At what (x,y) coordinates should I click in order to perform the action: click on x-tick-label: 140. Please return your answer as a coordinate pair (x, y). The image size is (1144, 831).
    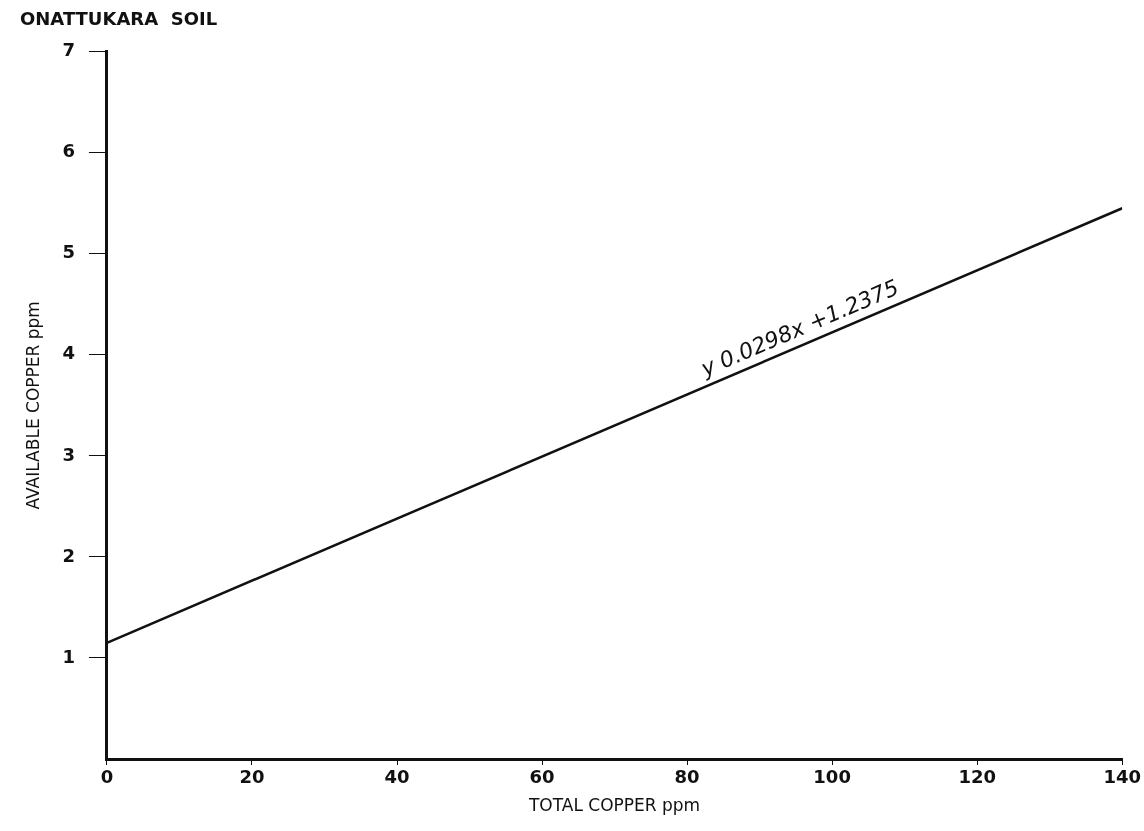
    Looking at the image, I should click on (1122, 777).